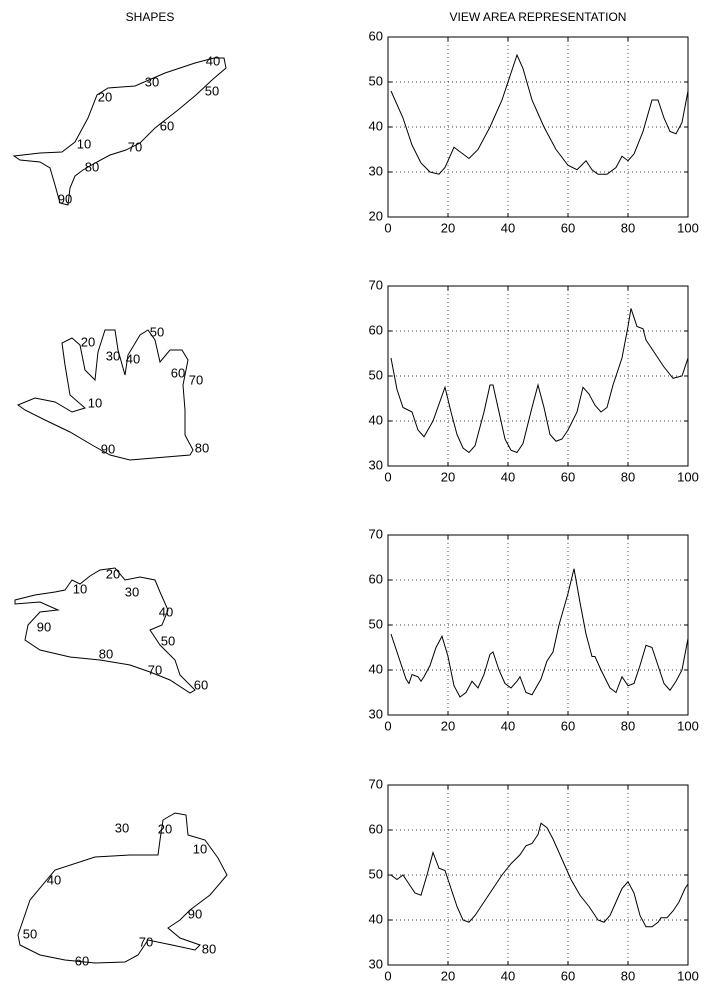  What do you see at coordinates (538, 17) in the screenshot?
I see `column-header: VIEW AREA REPRESENTATION` at bounding box center [538, 17].